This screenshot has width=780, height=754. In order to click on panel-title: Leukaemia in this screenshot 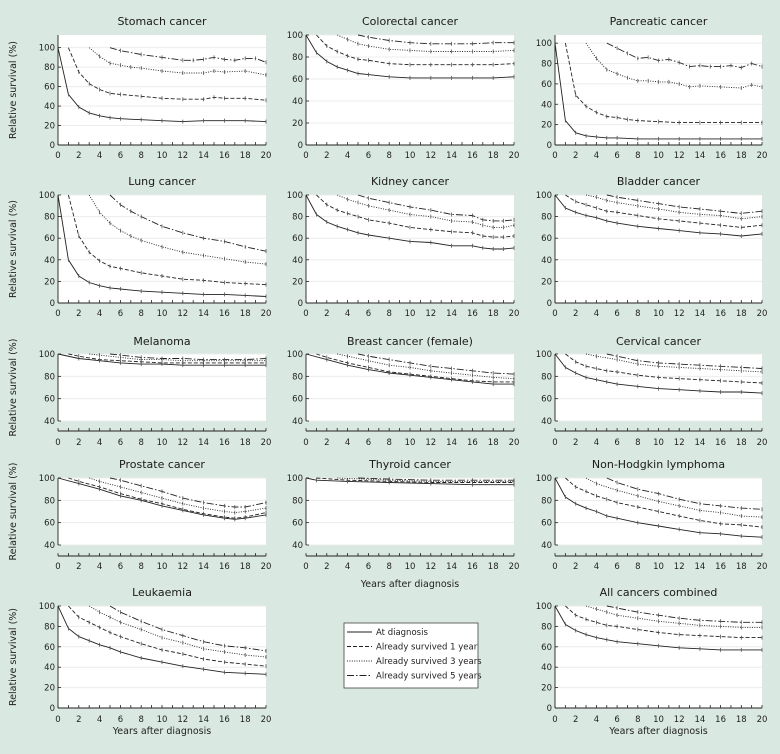, I will do `click(162, 592)`.